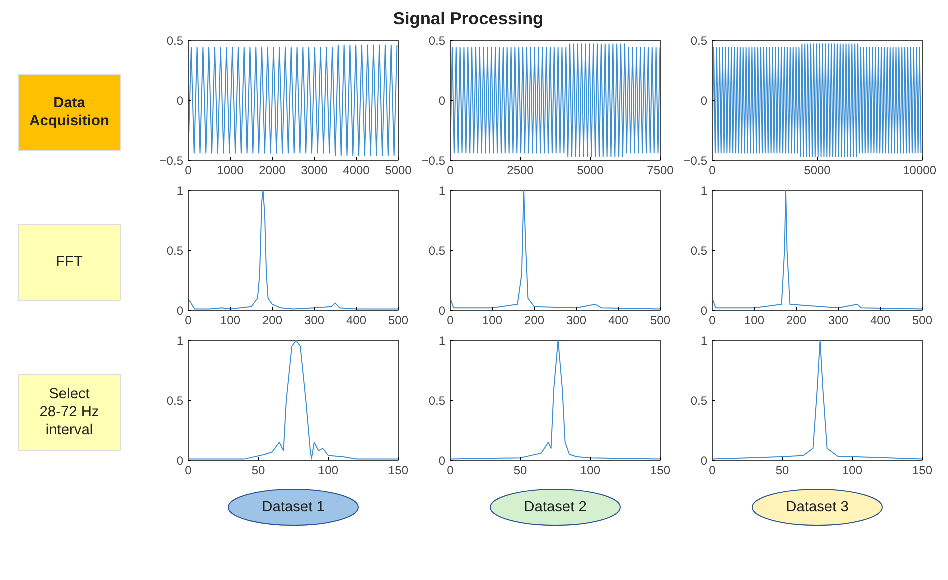 The width and height of the screenshot is (948, 580). I want to click on text: Data Acquisition, so click(70, 113).